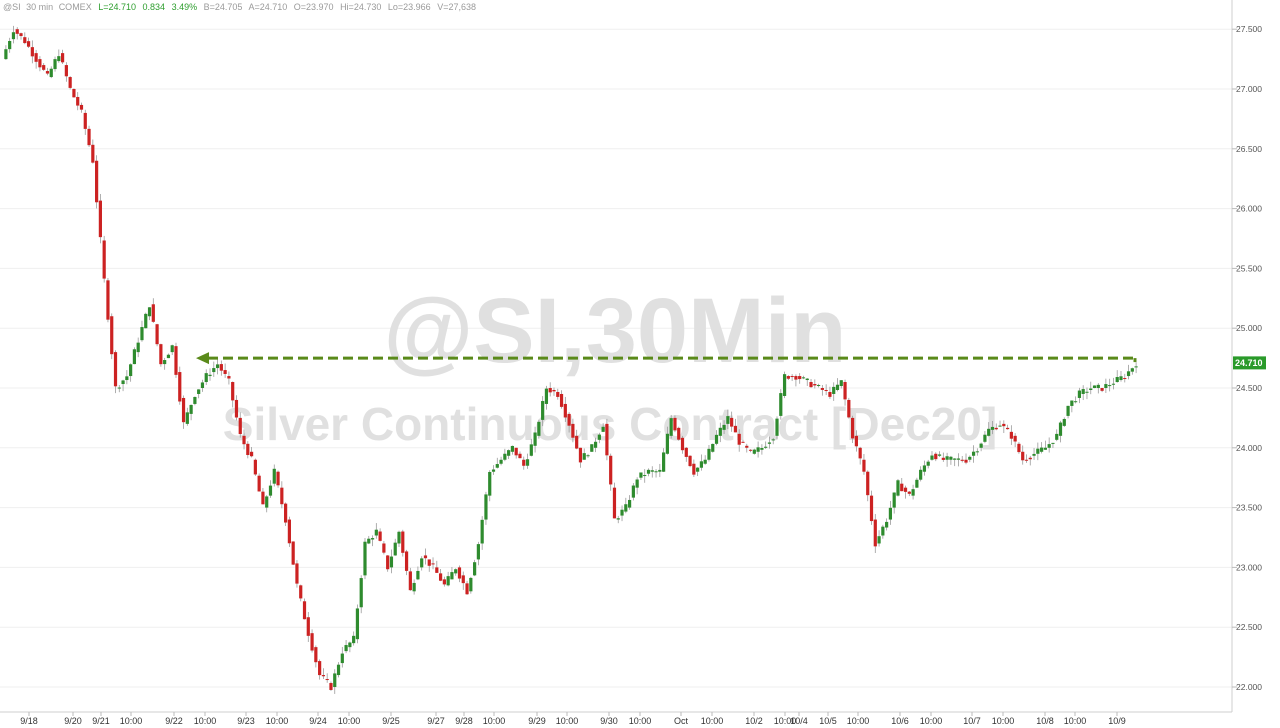 The width and height of the screenshot is (1280, 728). Describe the element at coordinates (666, 358) in the screenshot. I see `resistance-annotation` at that location.